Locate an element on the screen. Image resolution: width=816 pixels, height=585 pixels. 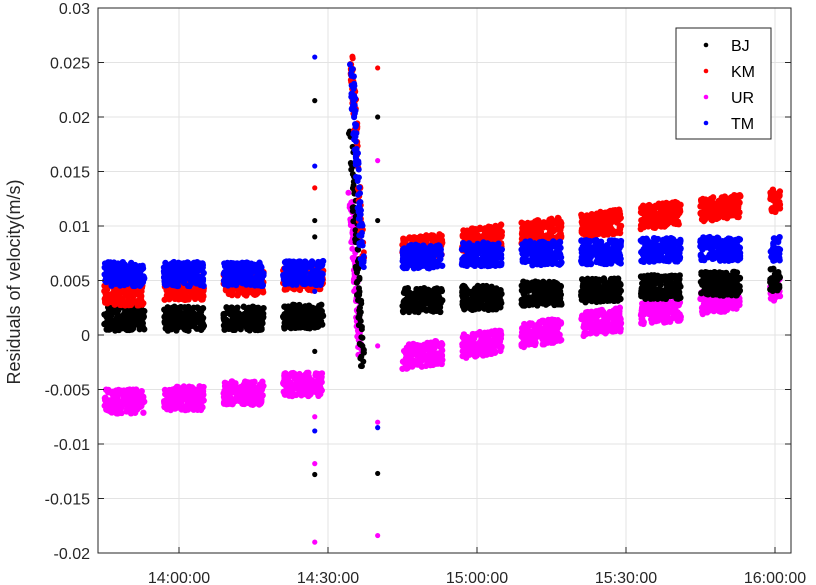
y-tick-label: 0.01 is located at coordinates (74, 227).